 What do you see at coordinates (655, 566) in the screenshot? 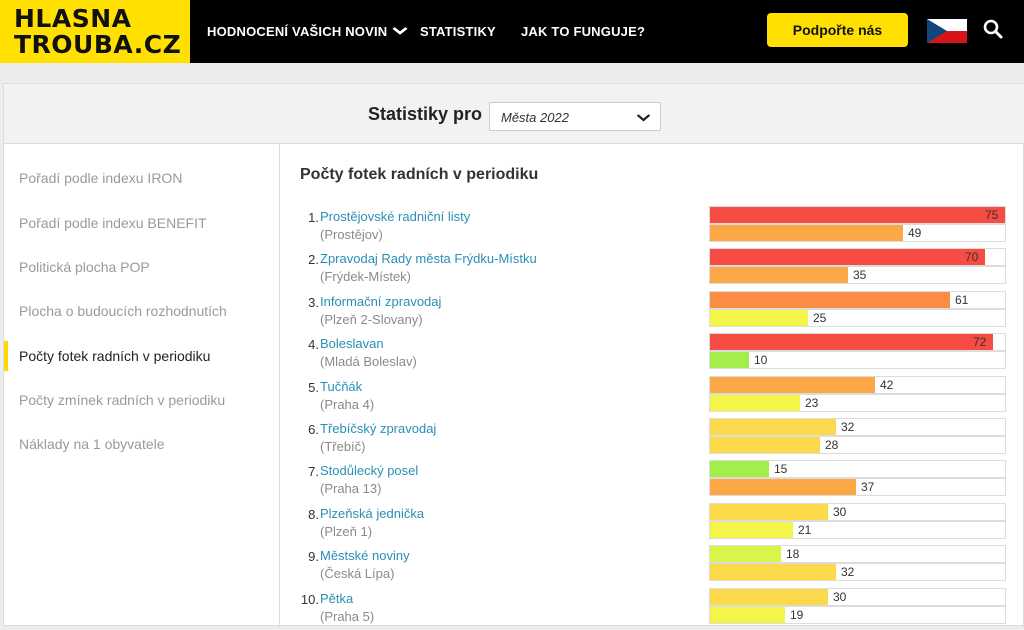
I see `list-item: 9. Městské noviny (Česká Lípa) 18 32` at bounding box center [655, 566].